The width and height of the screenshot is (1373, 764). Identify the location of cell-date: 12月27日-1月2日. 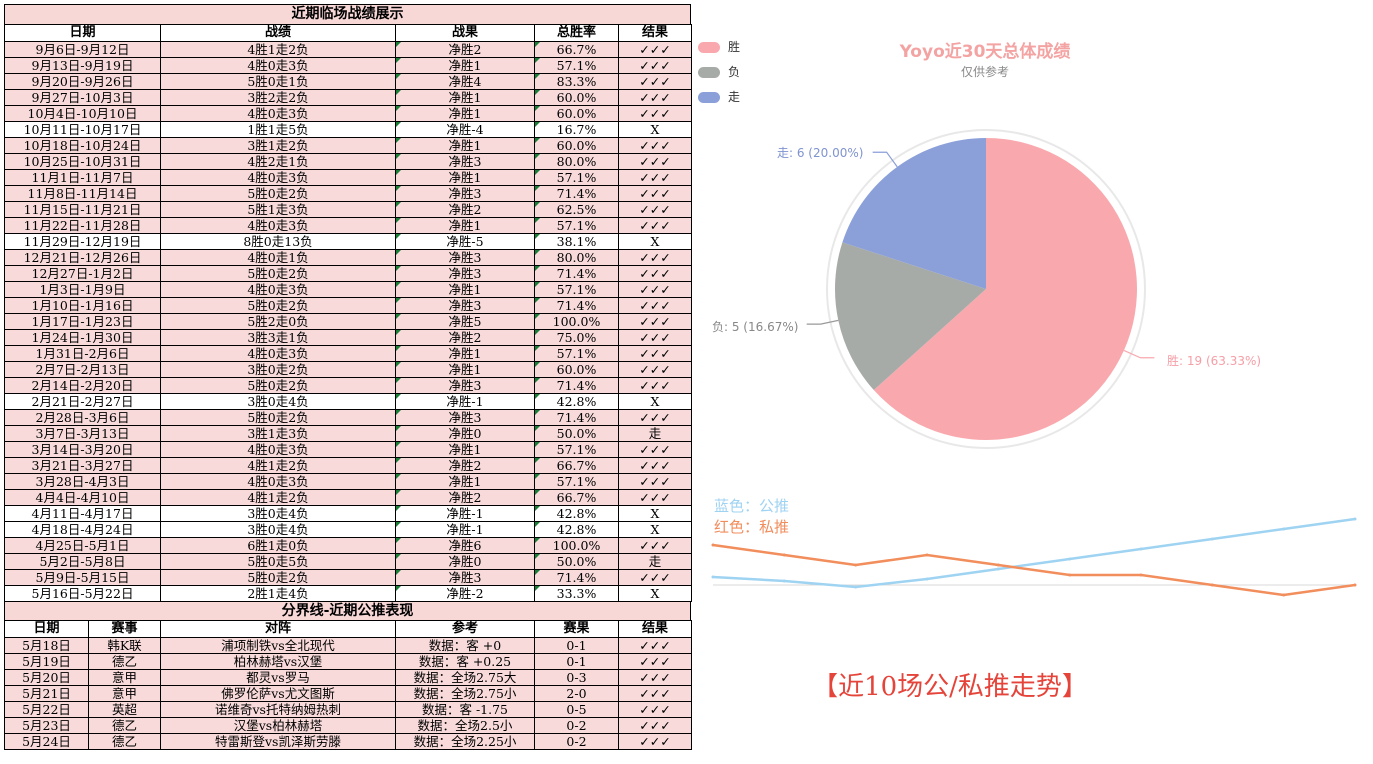
(82, 273).